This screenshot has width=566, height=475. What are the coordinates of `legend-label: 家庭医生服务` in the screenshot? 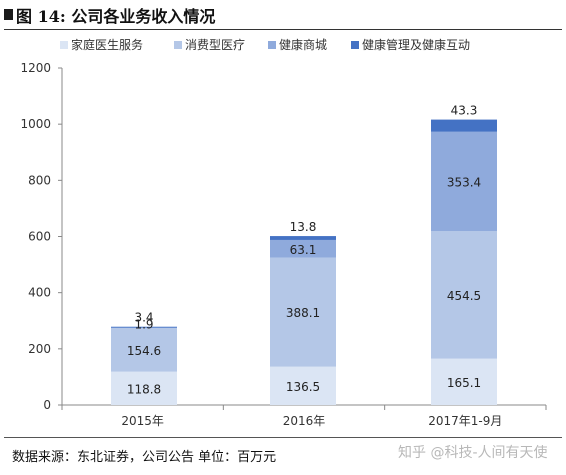 It's located at (107, 44).